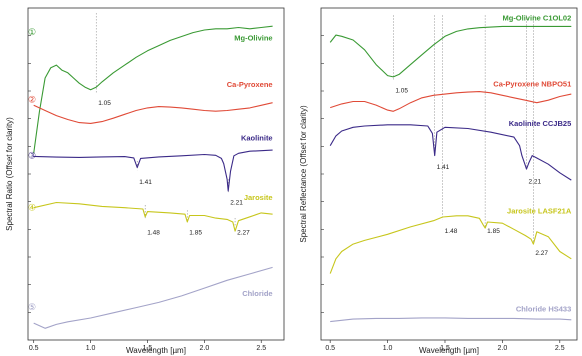  I want to click on left-y-axis-label: Spectral Ratio (Offset for clarity), so click(9, 174).